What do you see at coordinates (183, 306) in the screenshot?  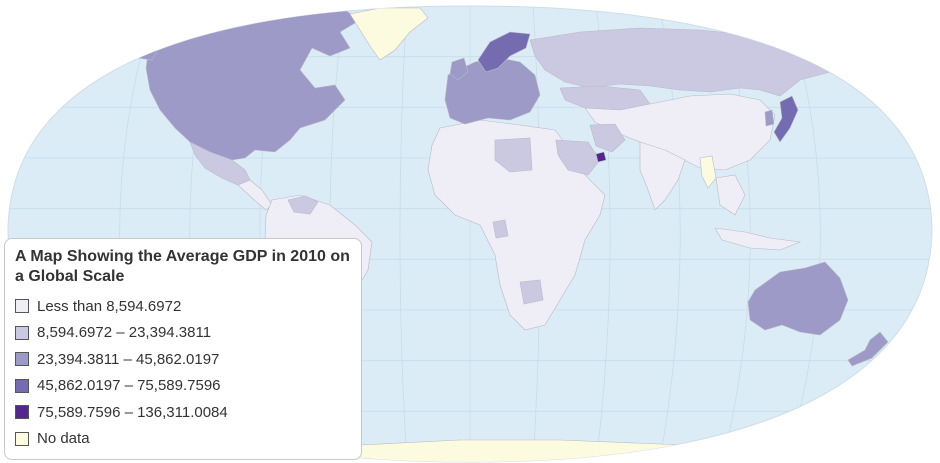 I see `legend-item: Less than 8,594.6972` at bounding box center [183, 306].